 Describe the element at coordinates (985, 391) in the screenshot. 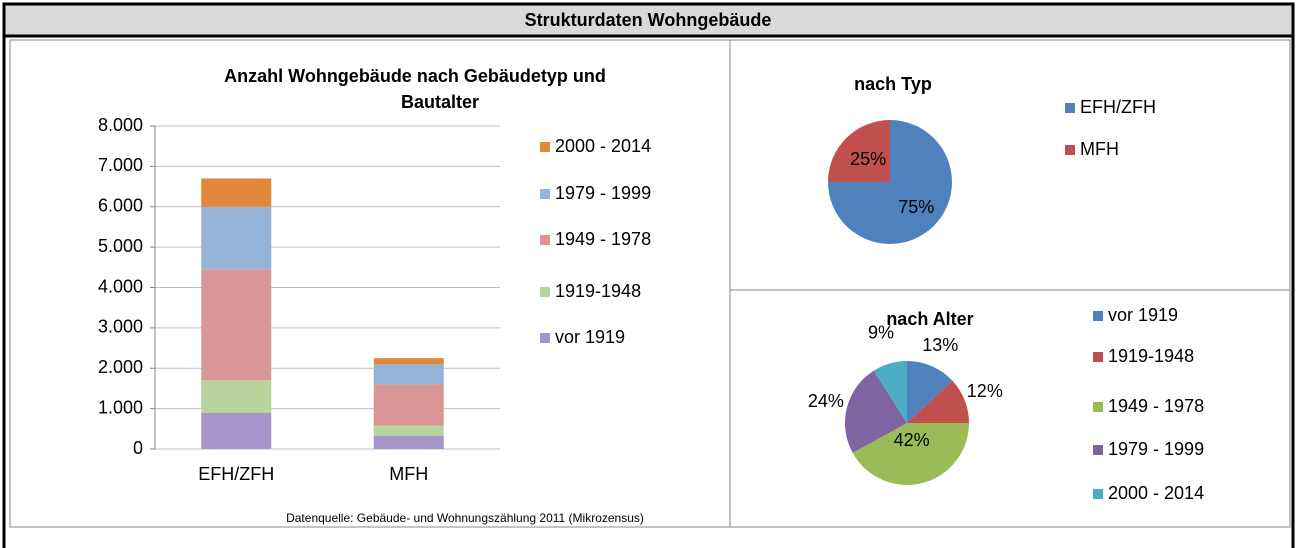

I see `data-label: 12%` at that location.